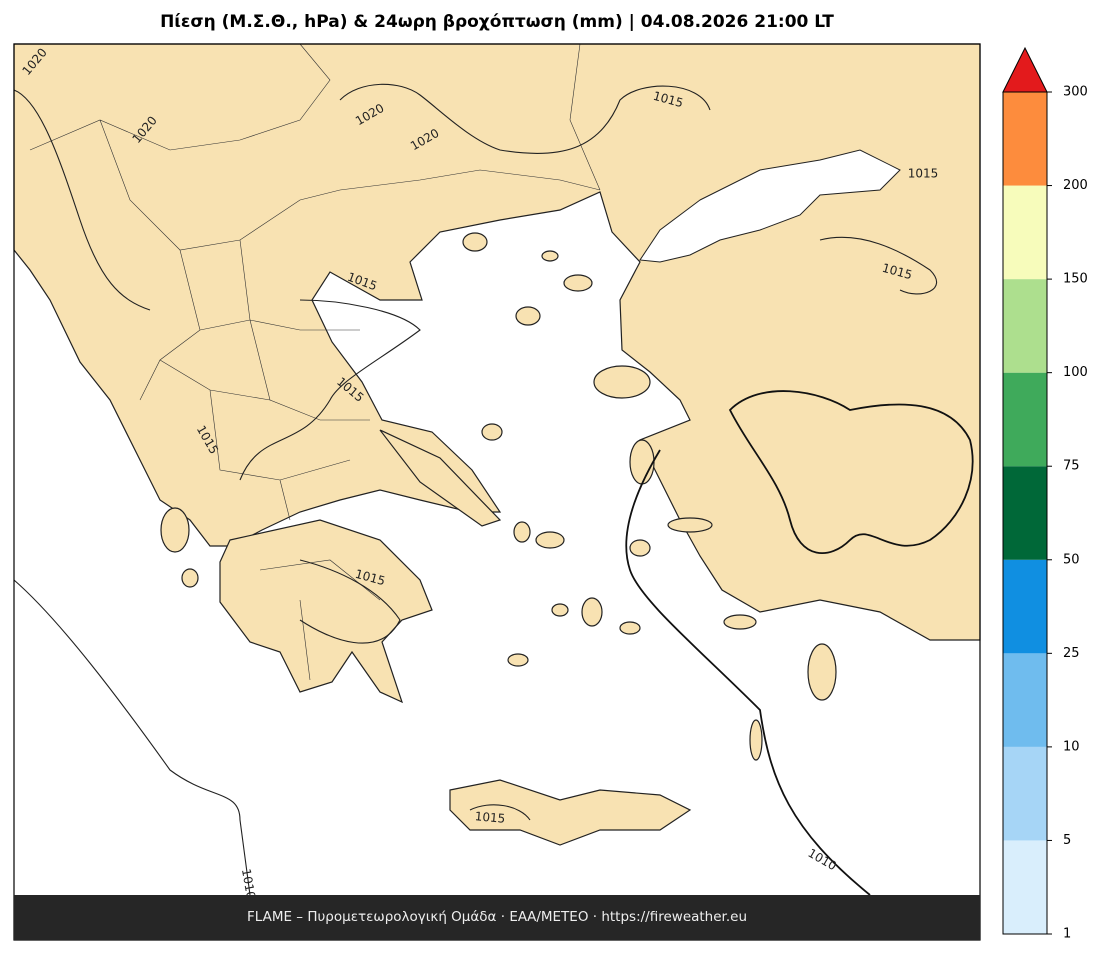 This screenshot has height=962, width=1108. I want to click on footer-band, so click(497, 917).